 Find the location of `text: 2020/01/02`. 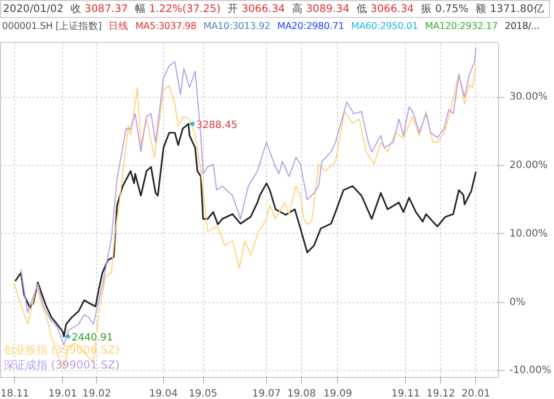

text: 2020/01/02 is located at coordinates (33, 9).